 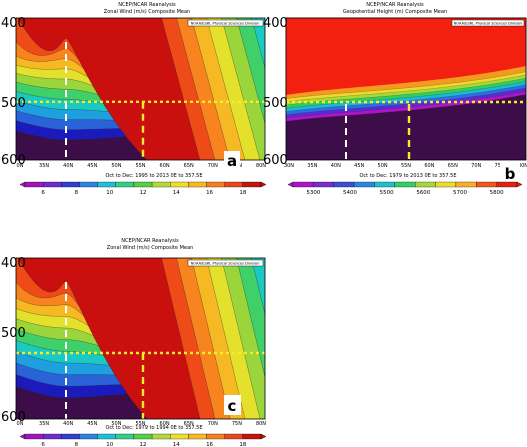 I want to click on panel-c-subtitle: Oct to Dec: 1979 to 1994 0E to 357.5E, so click(x=153, y=428).